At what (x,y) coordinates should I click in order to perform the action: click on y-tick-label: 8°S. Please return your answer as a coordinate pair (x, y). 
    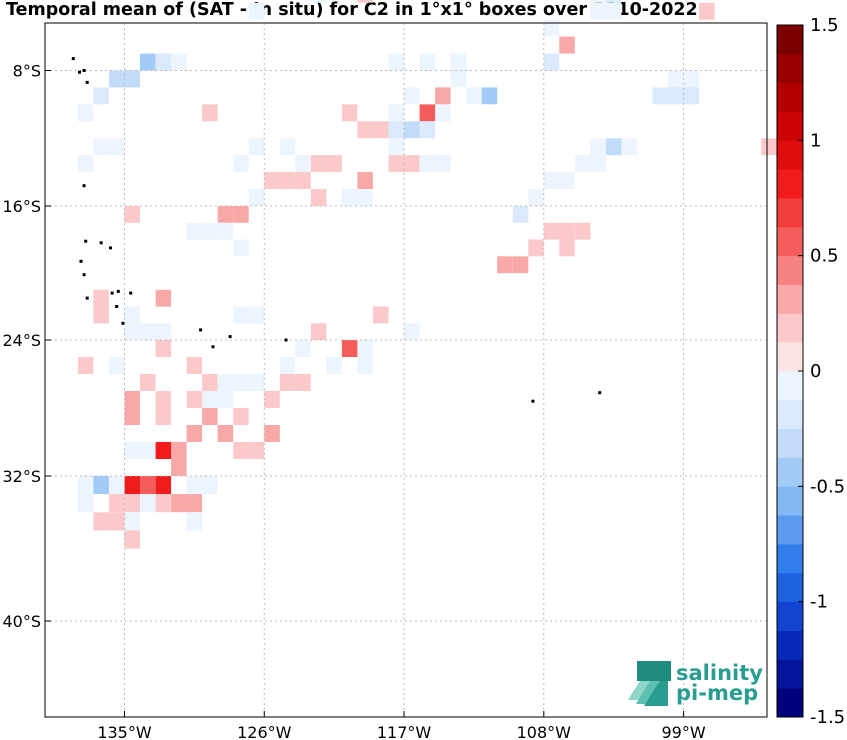
    Looking at the image, I should click on (27, 71).